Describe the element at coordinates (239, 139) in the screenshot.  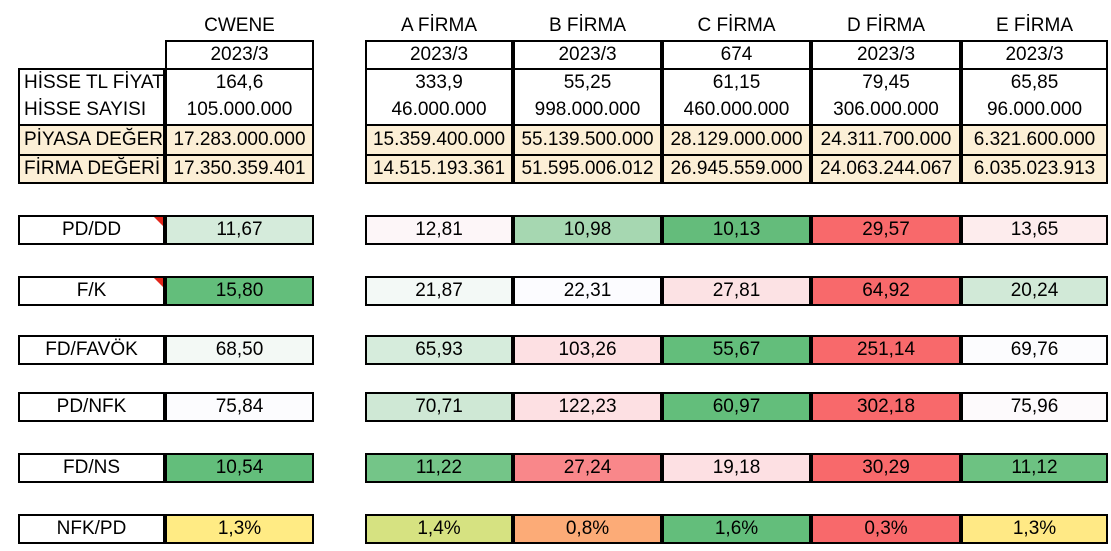
I see `info-value-cell: 17.283.000.000` at that location.